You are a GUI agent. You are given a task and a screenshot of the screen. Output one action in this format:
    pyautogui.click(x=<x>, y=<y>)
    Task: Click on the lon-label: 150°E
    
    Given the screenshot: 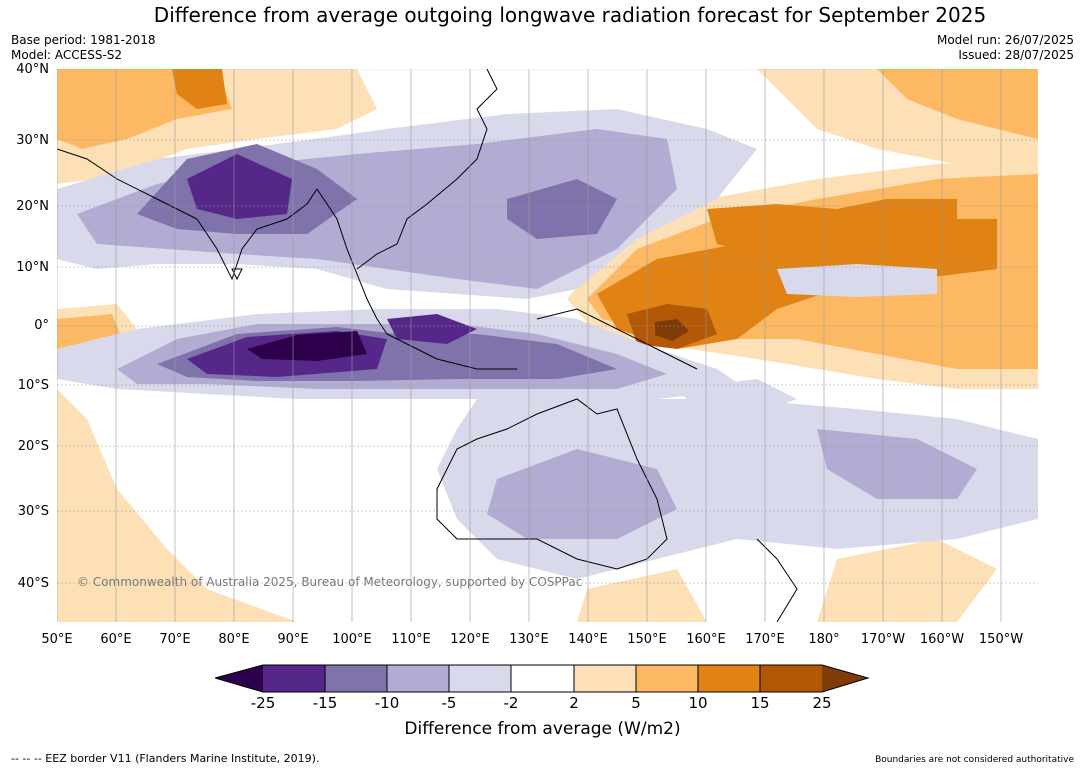 What is the action you would take?
    pyautogui.click(x=647, y=639)
    